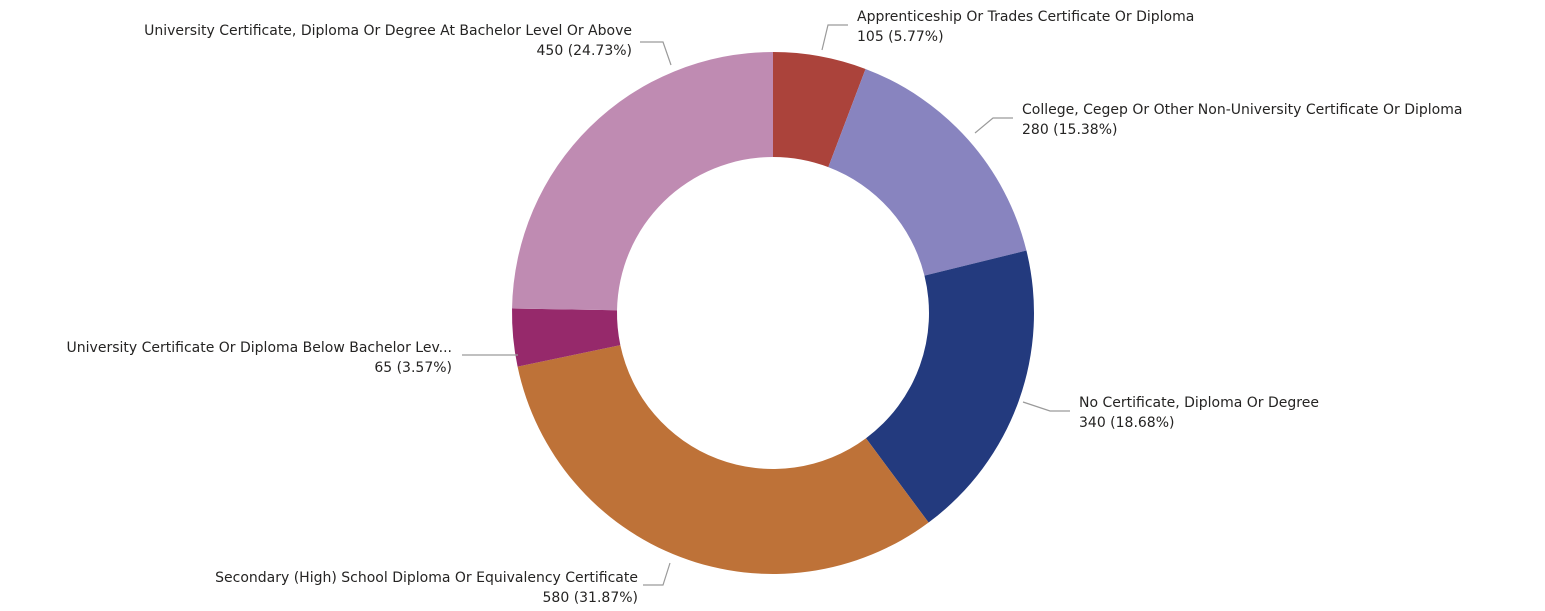 The image size is (1545, 611). Describe the element at coordinates (590, 598) in the screenshot. I see `slice-value-label: 580 (31.87%)` at that location.